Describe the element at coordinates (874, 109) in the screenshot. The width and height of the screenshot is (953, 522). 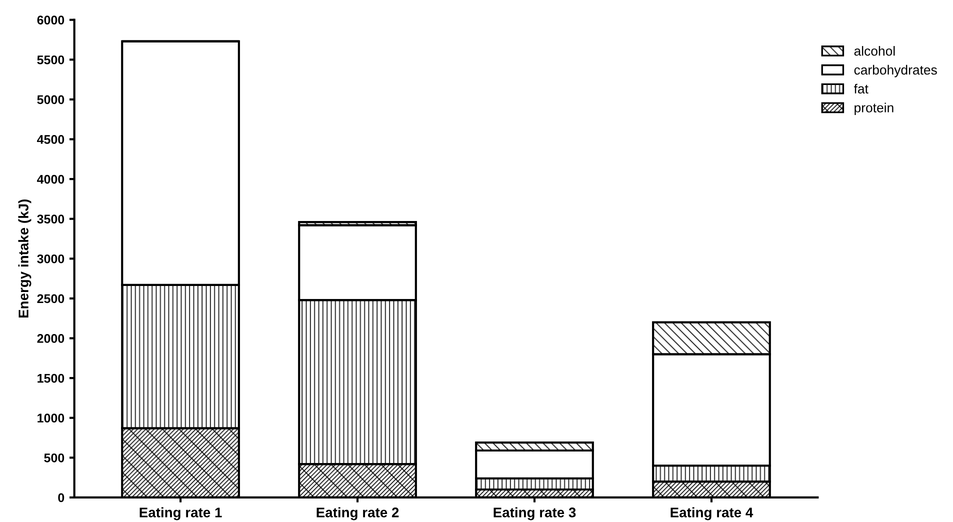
I see `legend-label: protein` at that location.